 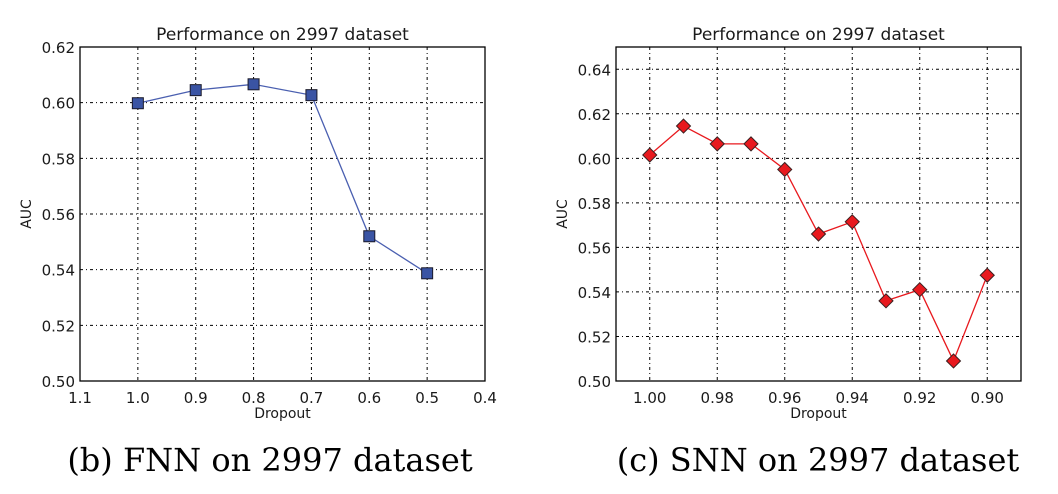 What do you see at coordinates (311, 398) in the screenshot?
I see `x-tick-label: 0.7` at bounding box center [311, 398].